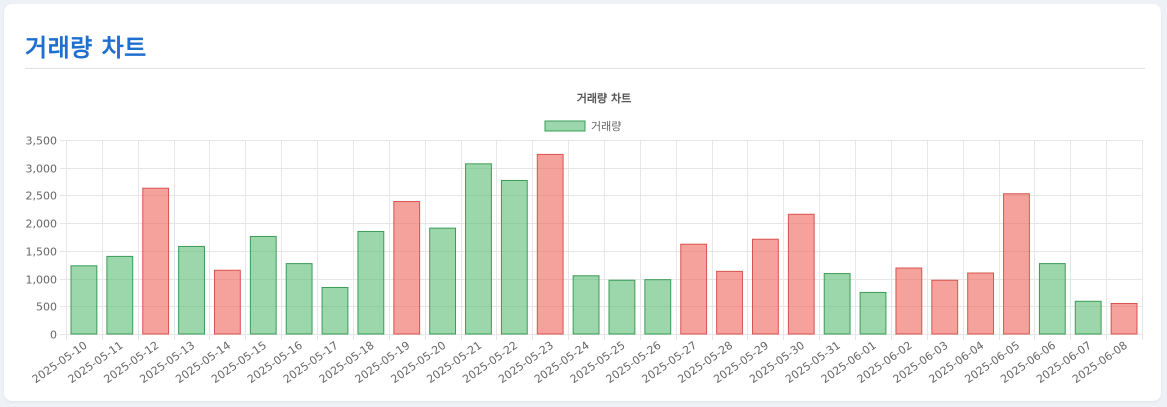 This screenshot has width=1167, height=407. I want to click on y-tick-label: 2,500, so click(42, 196).